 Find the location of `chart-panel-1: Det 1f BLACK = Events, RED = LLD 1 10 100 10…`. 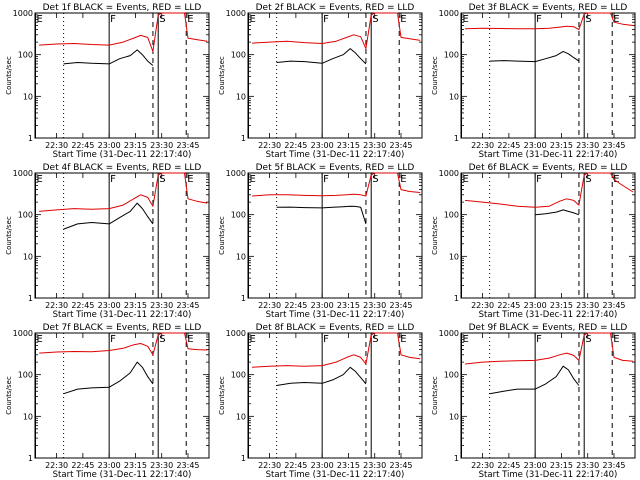

chart-panel-1: Det 1f BLACK = Events, RED = LLD 1 10 100 10… is located at coordinates (107, 81).